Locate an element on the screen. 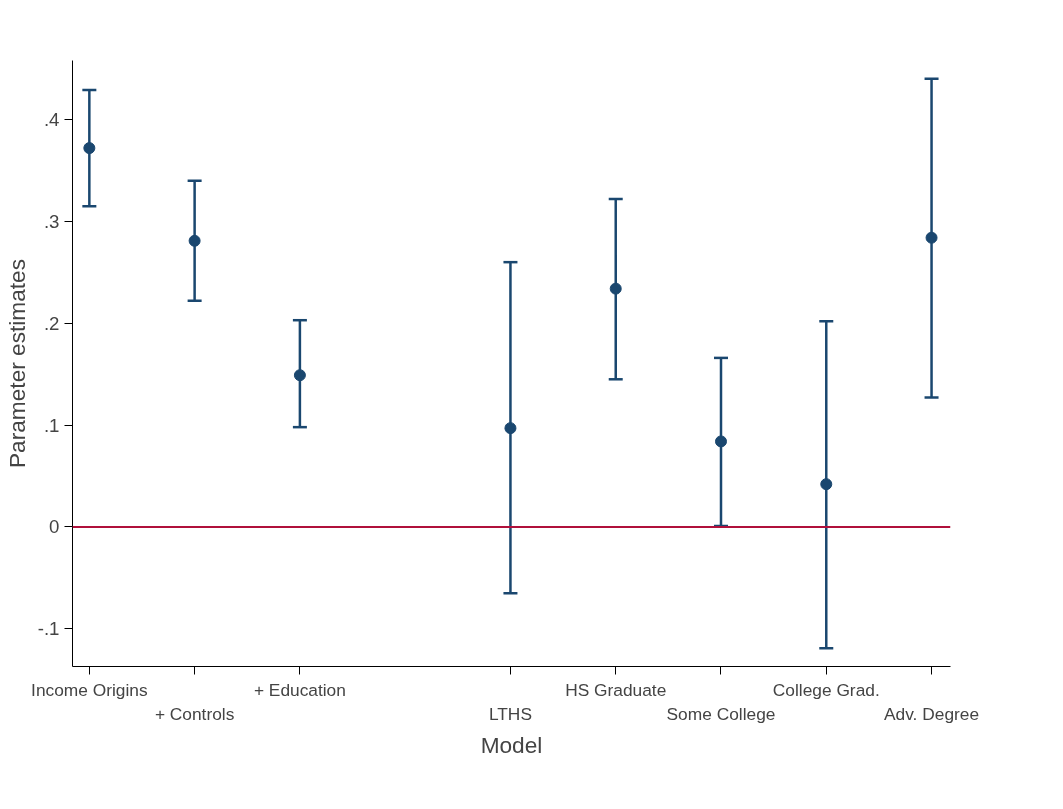  x-tick-label: Adv. Degree is located at coordinates (932, 713).